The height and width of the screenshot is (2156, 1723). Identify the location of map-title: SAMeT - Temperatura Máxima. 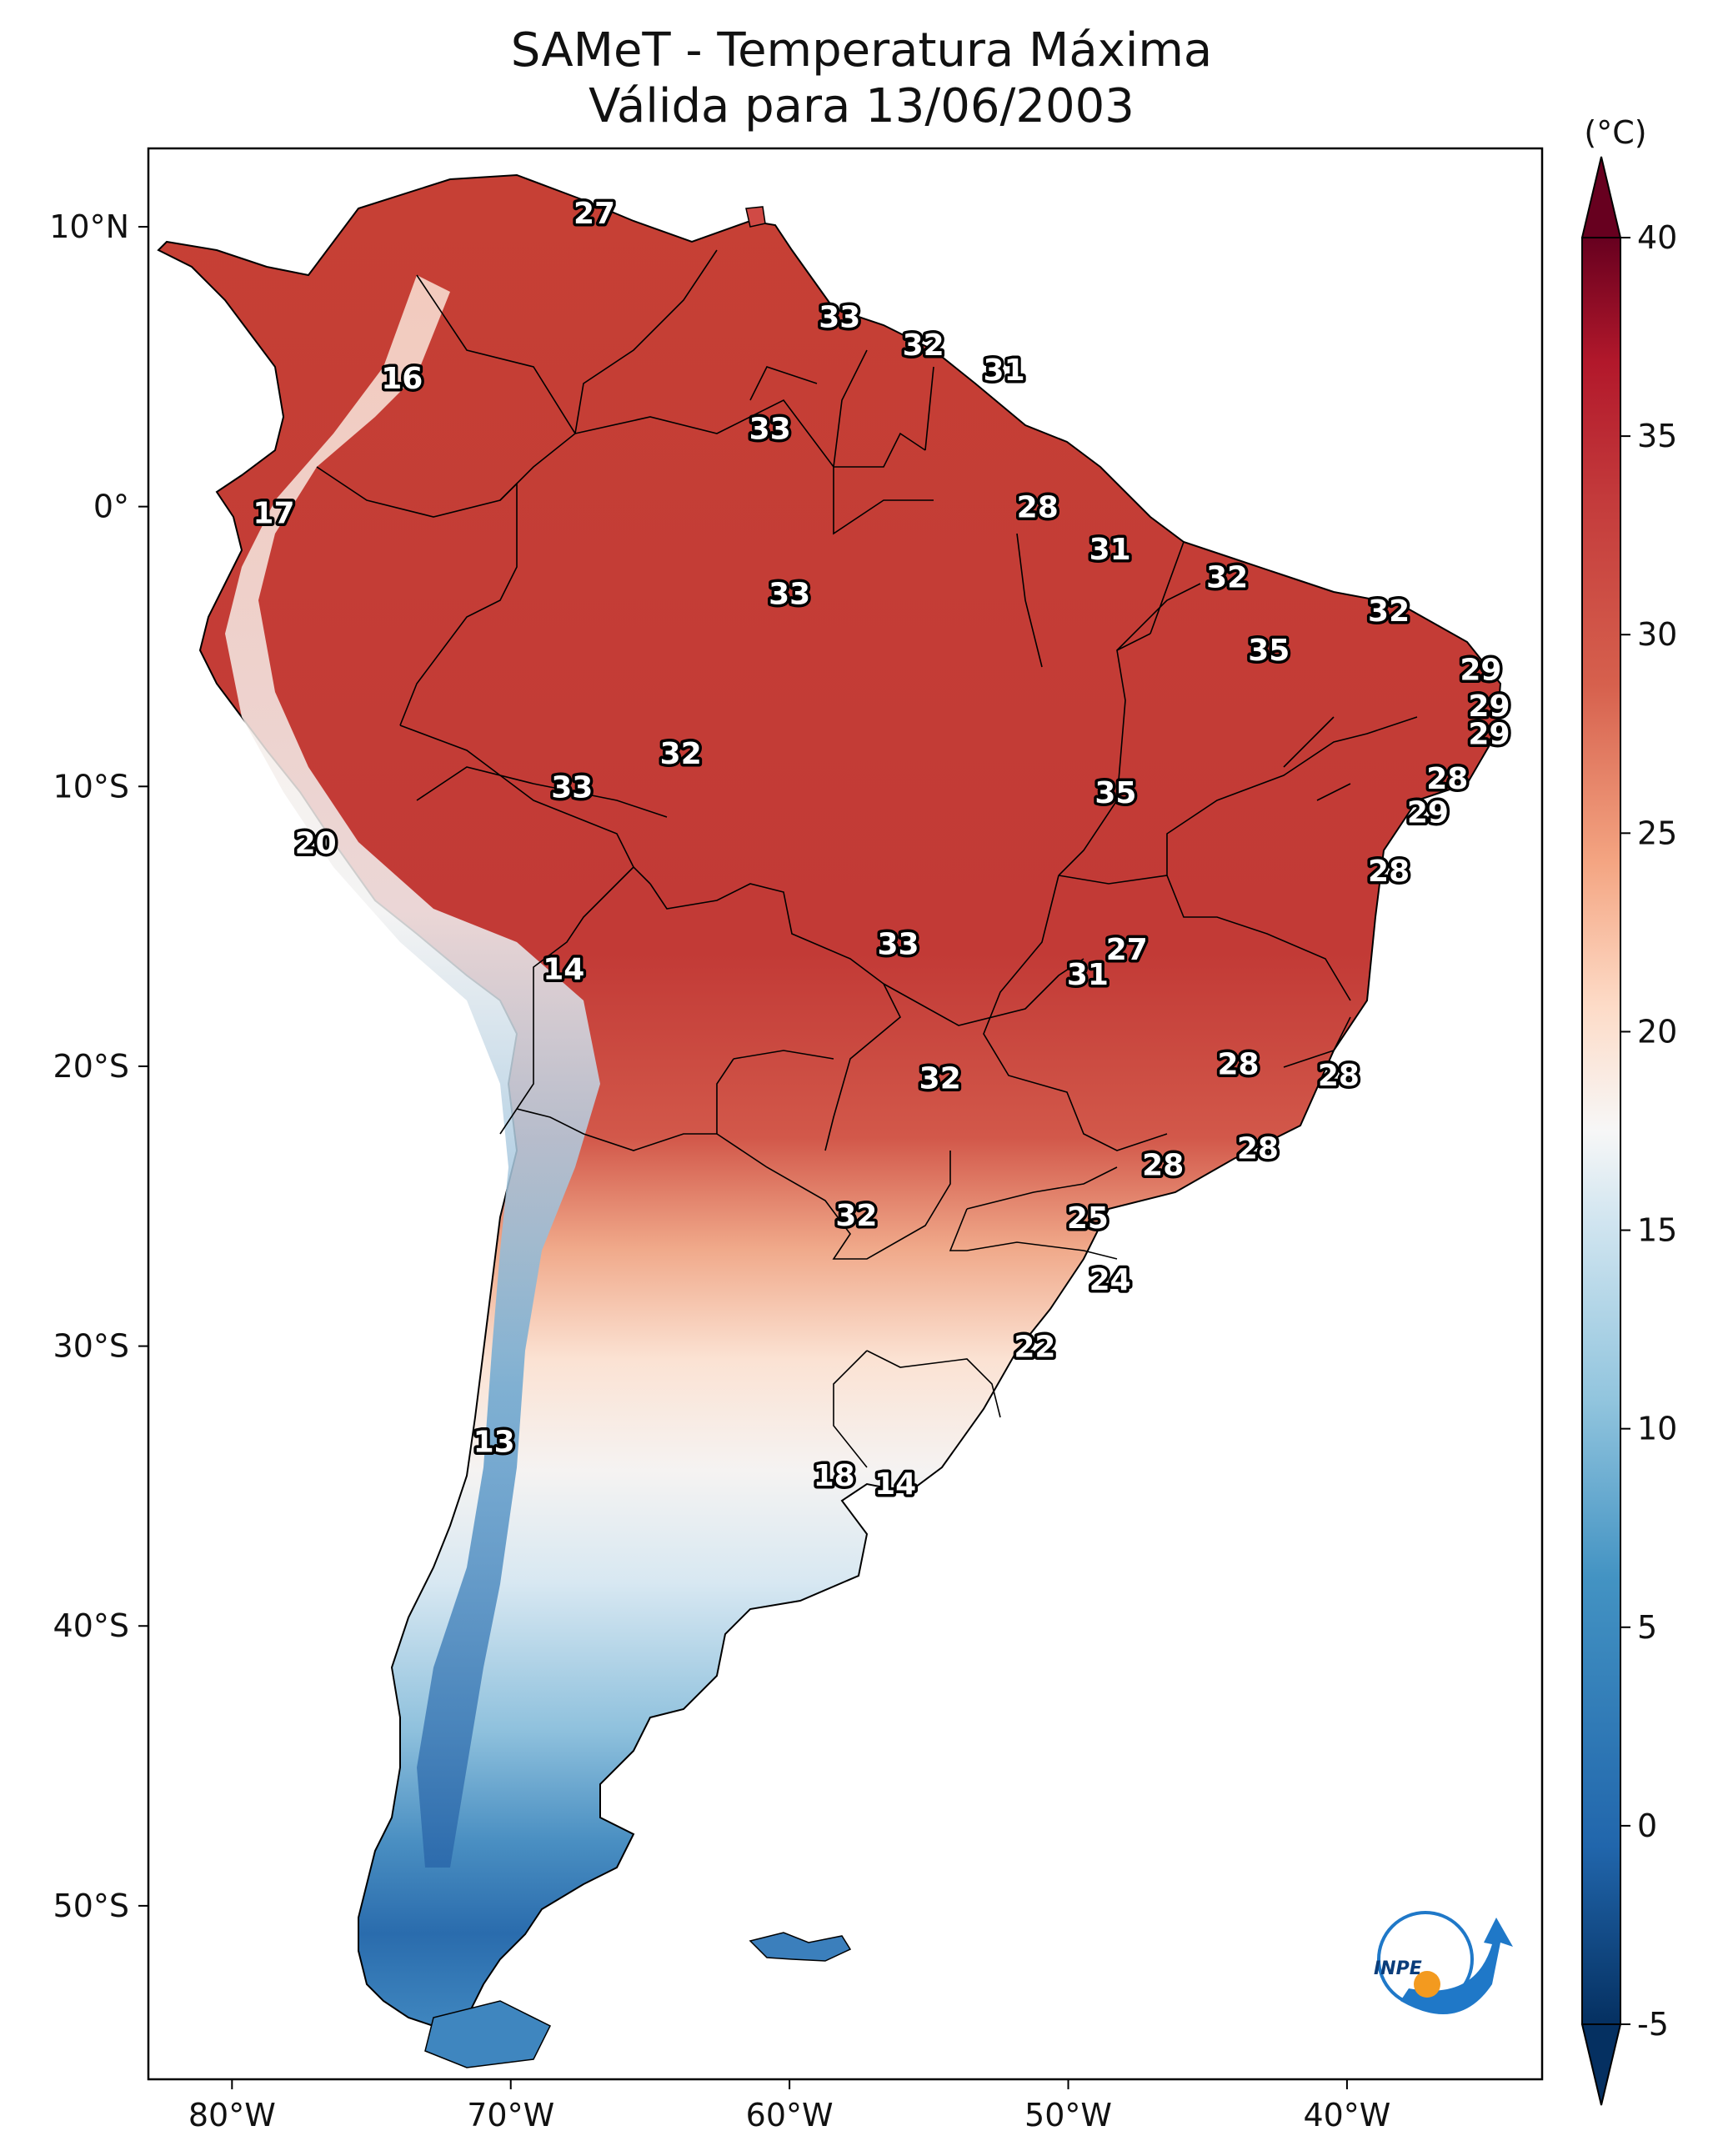
(861, 51).